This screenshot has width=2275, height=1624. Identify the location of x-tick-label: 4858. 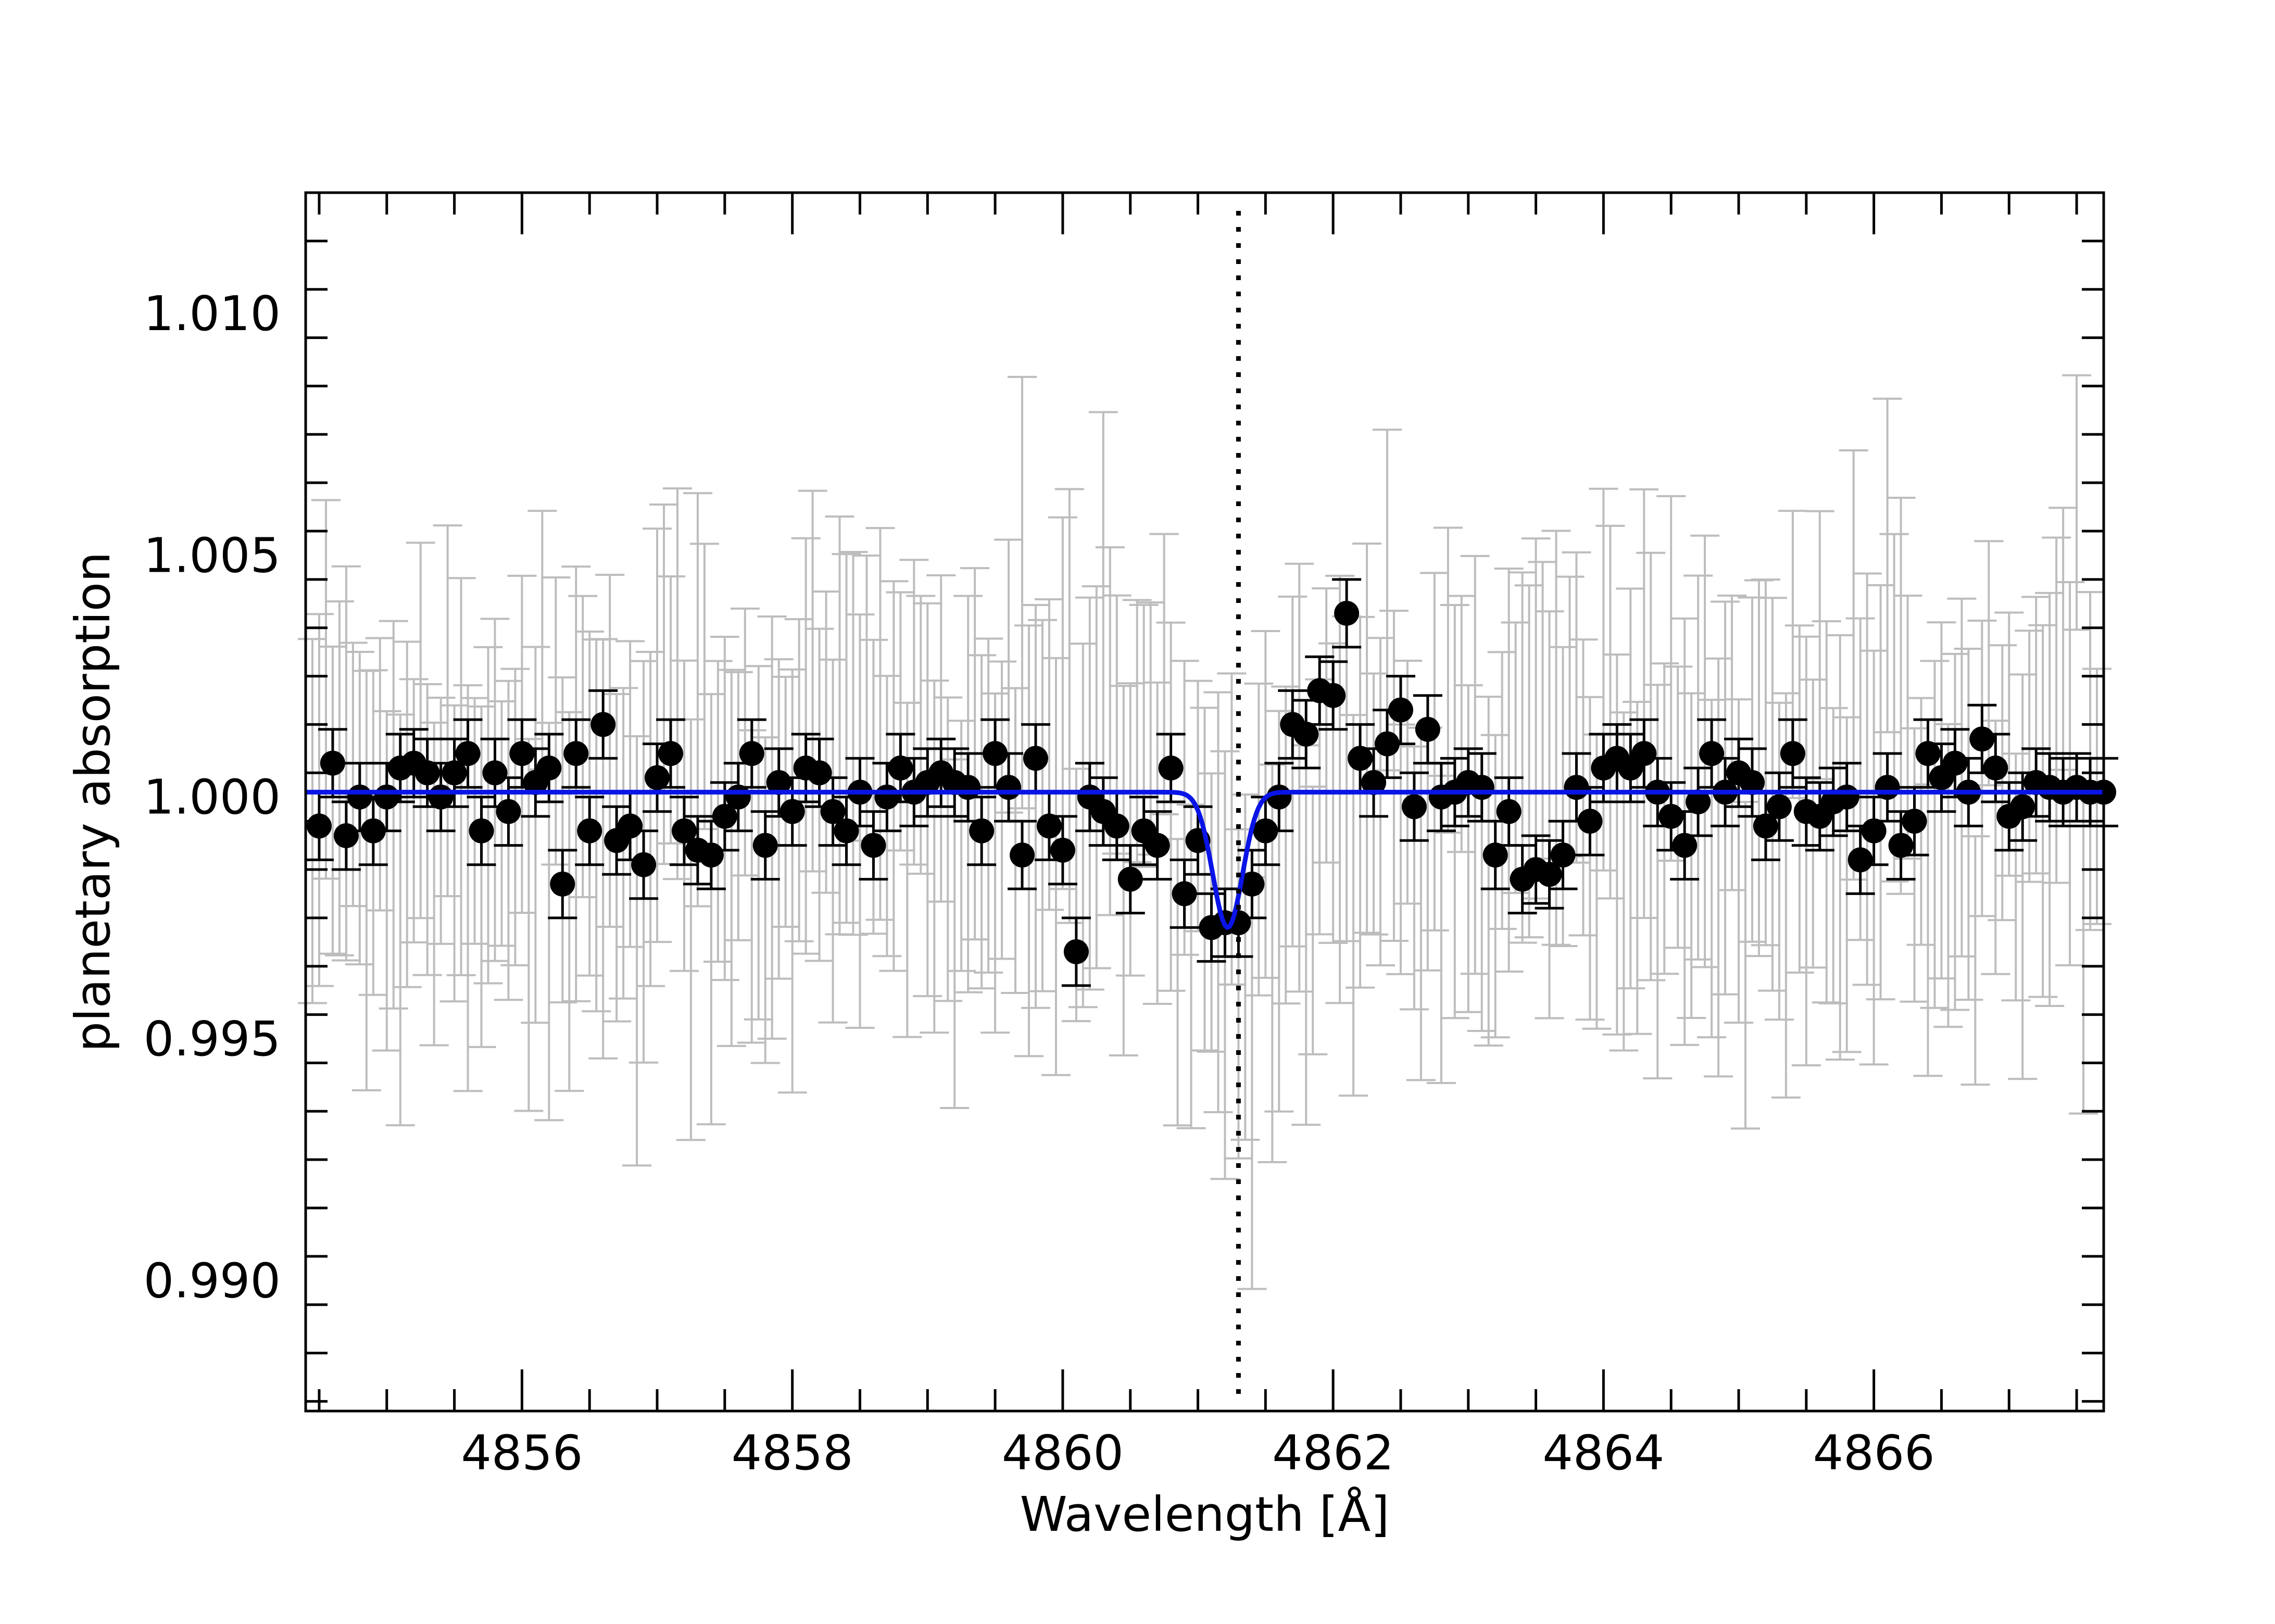
(793, 1453).